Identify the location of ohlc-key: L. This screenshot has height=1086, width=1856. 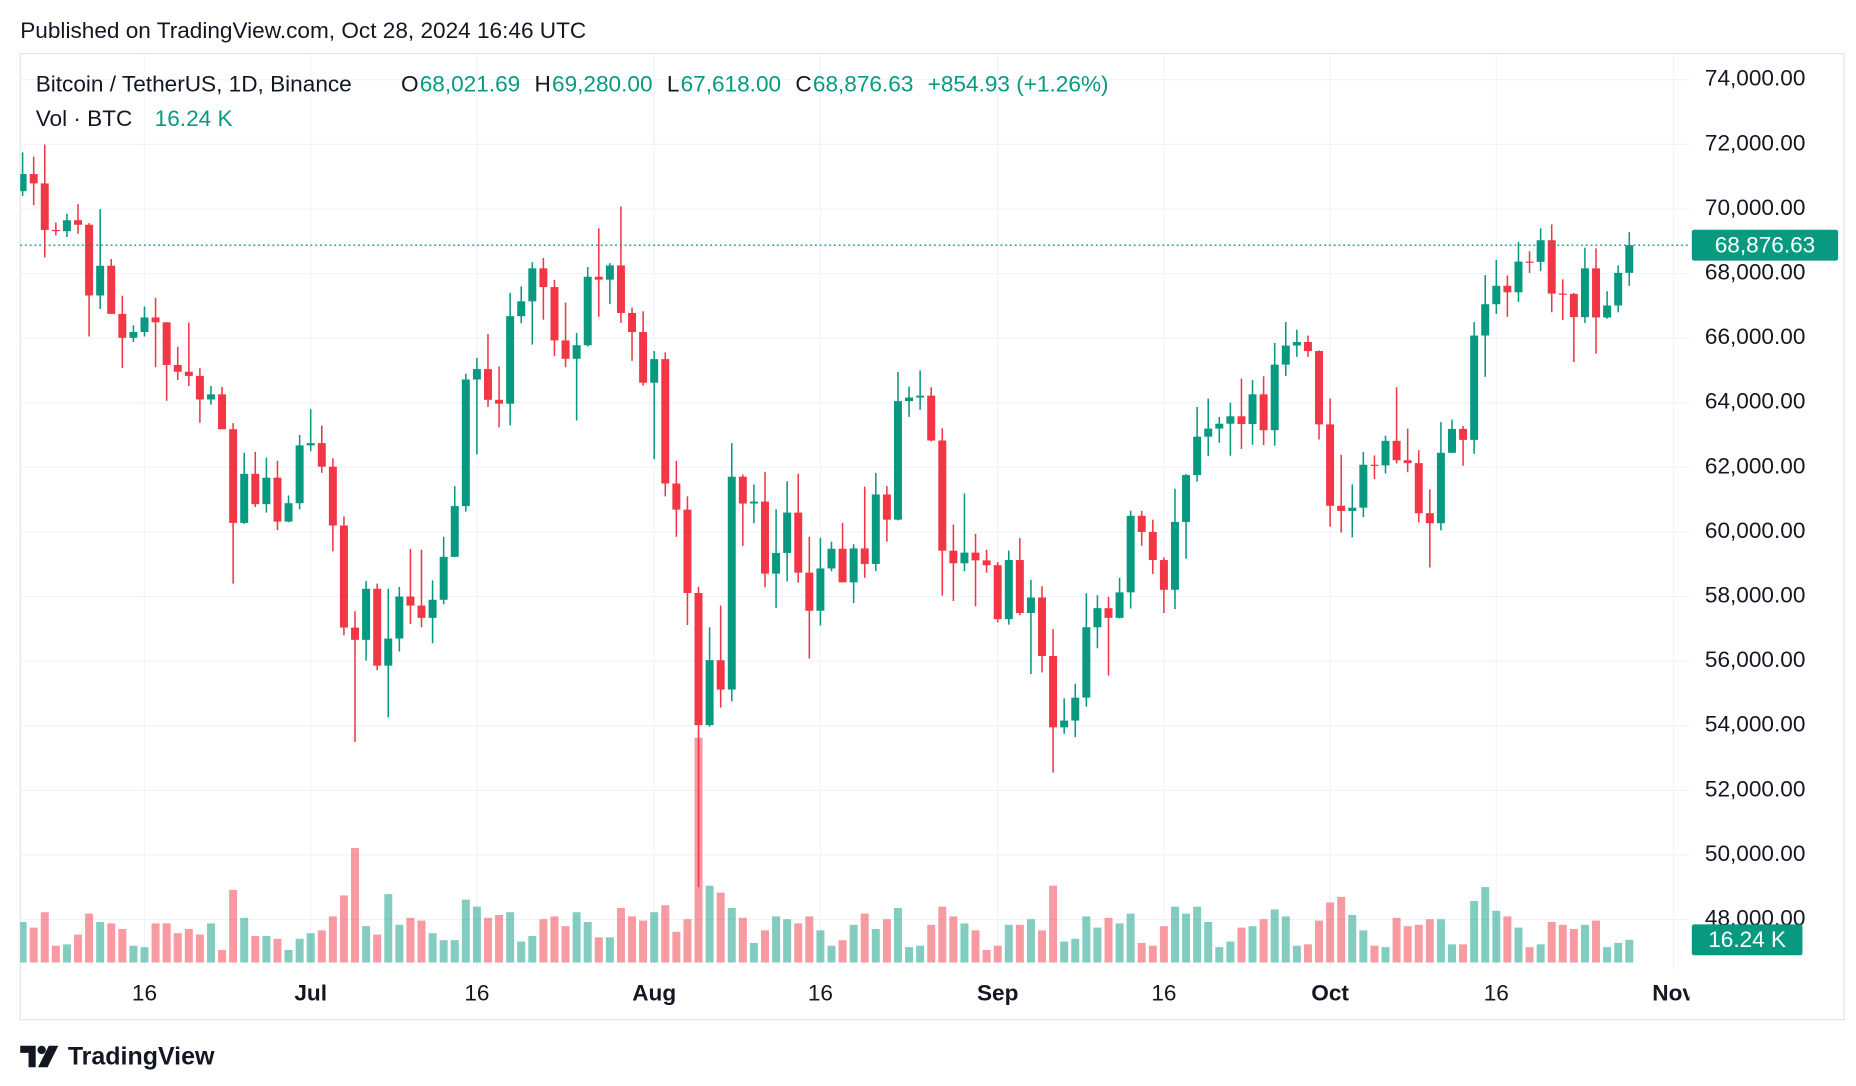
(673, 84).